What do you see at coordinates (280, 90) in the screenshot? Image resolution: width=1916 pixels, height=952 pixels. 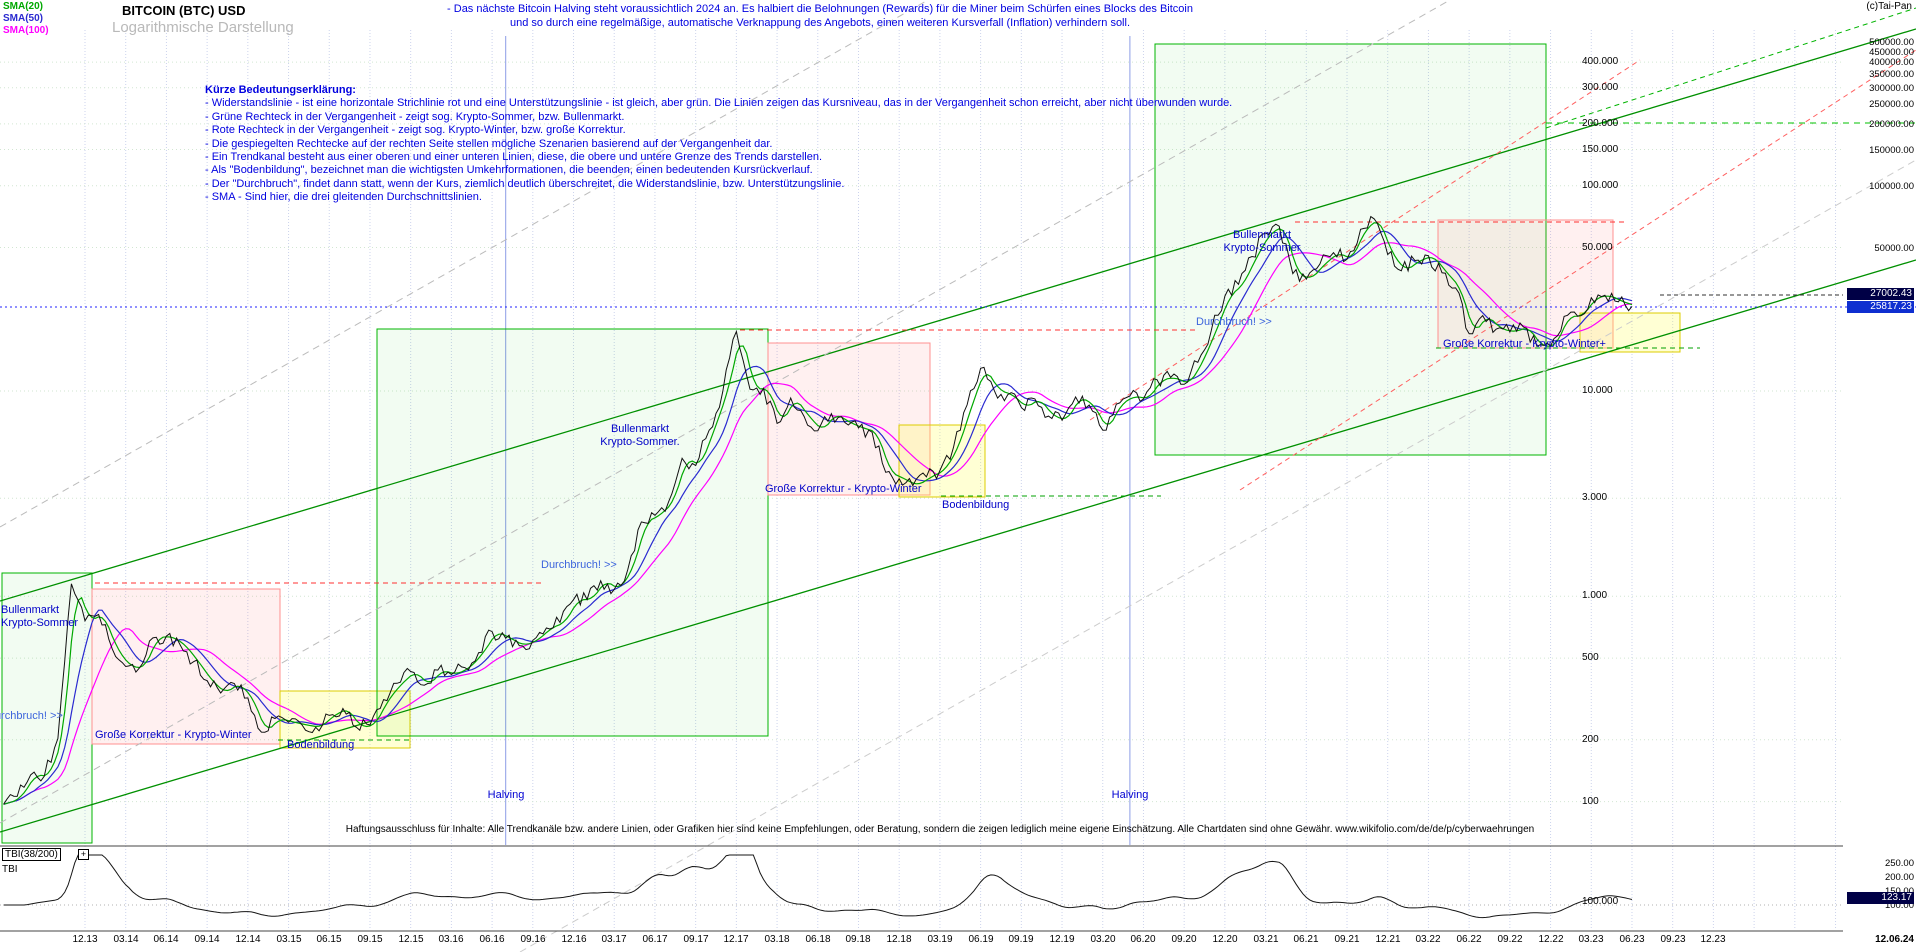 I see `explanation-heading: Kürze Bedeutungserklärung:` at bounding box center [280, 90].